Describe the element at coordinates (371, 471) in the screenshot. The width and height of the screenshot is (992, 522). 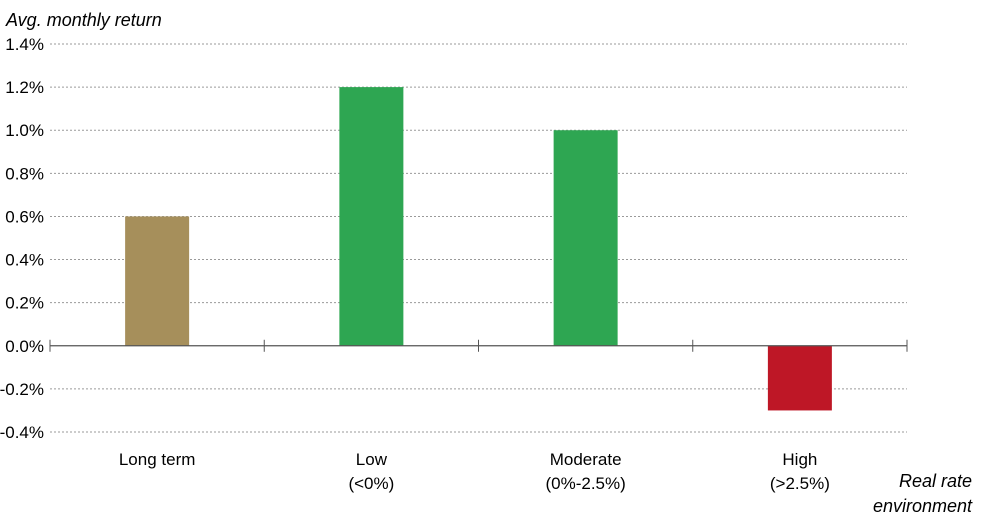
I see `x-tick-label: Low (<0%)` at that location.